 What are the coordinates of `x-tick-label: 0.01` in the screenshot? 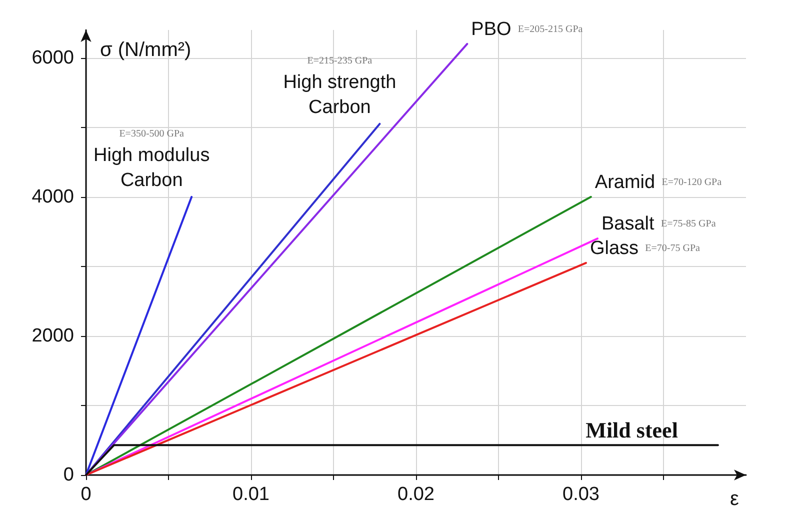 It's located at (251, 494).